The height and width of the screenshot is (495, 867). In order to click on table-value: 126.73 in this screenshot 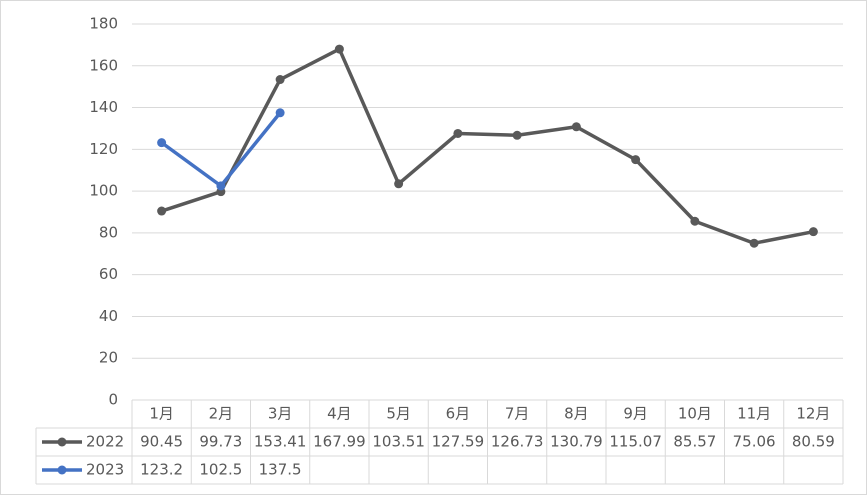, I will do `click(517, 442)`.